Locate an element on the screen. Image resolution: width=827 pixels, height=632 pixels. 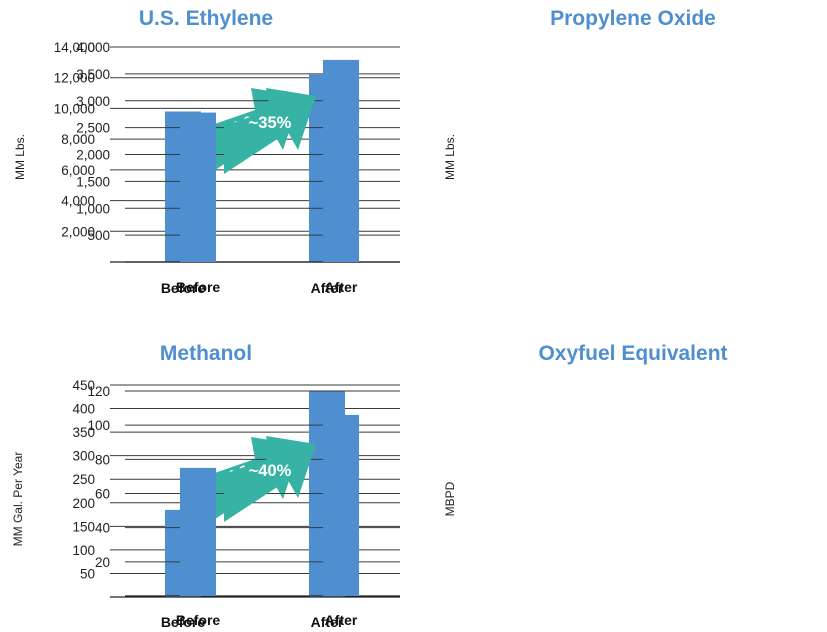
growth-annotation: ~40% is located at coordinates (270, 471).